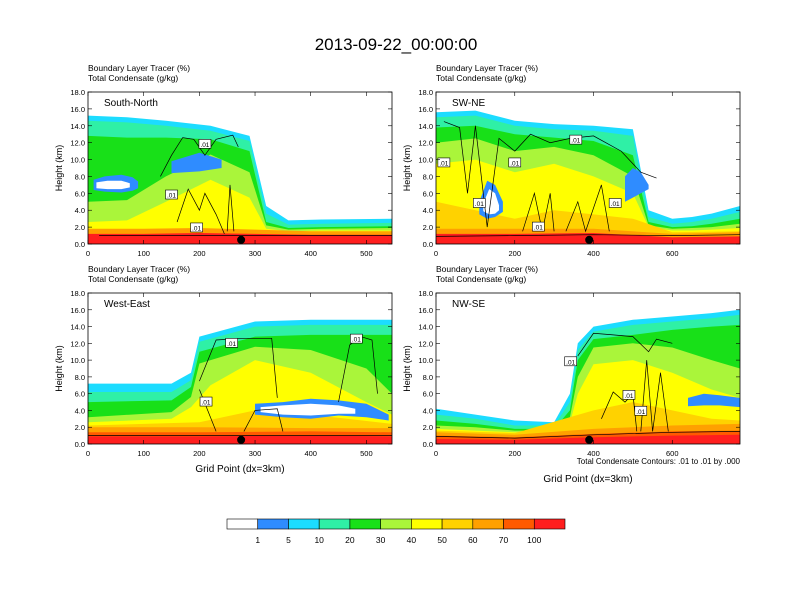  Describe the element at coordinates (131, 103) in the screenshot. I see `panel-title: South-North` at that location.